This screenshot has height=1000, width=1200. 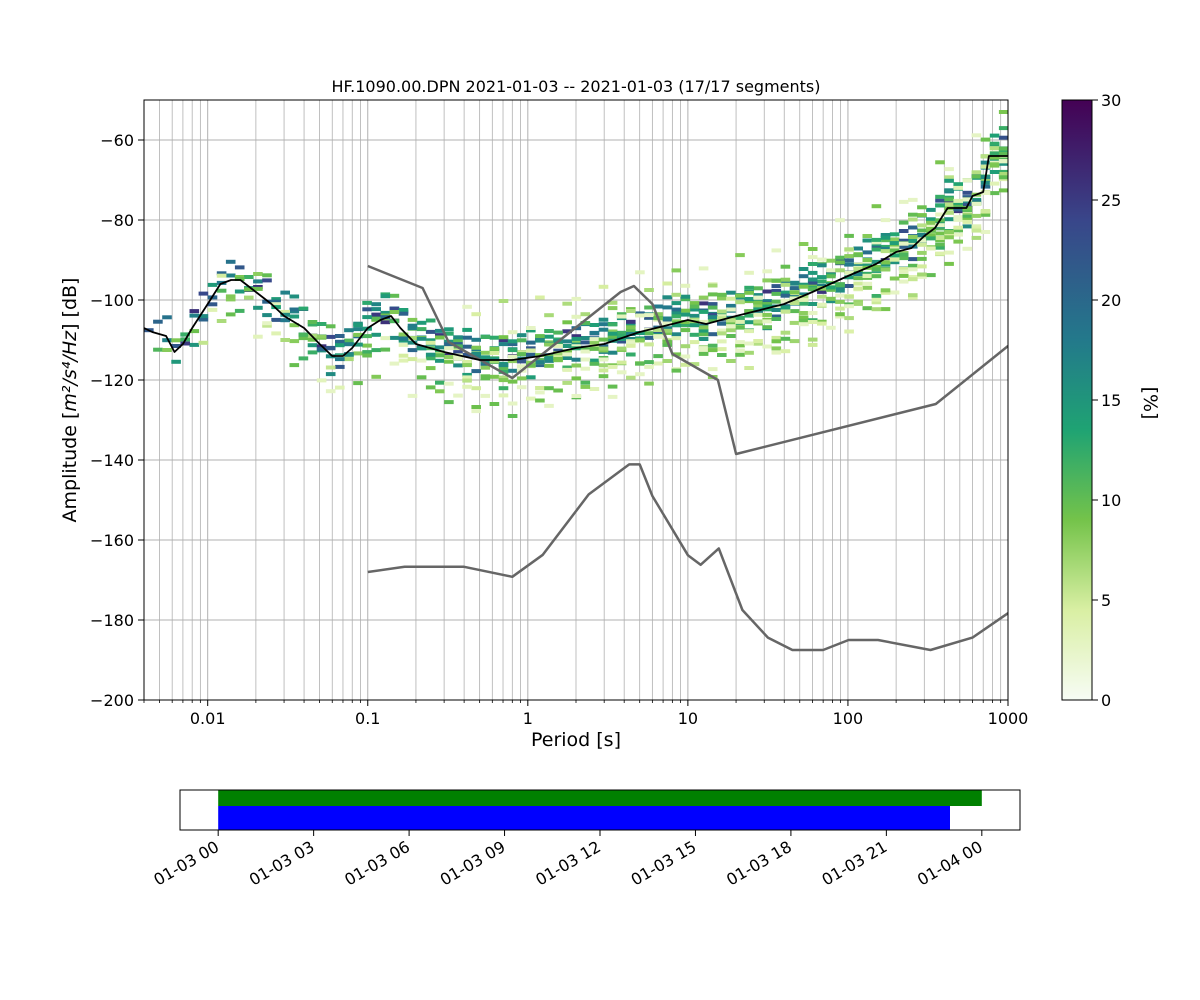 I want to click on colorbar-gradient, so click(x=1077, y=400).